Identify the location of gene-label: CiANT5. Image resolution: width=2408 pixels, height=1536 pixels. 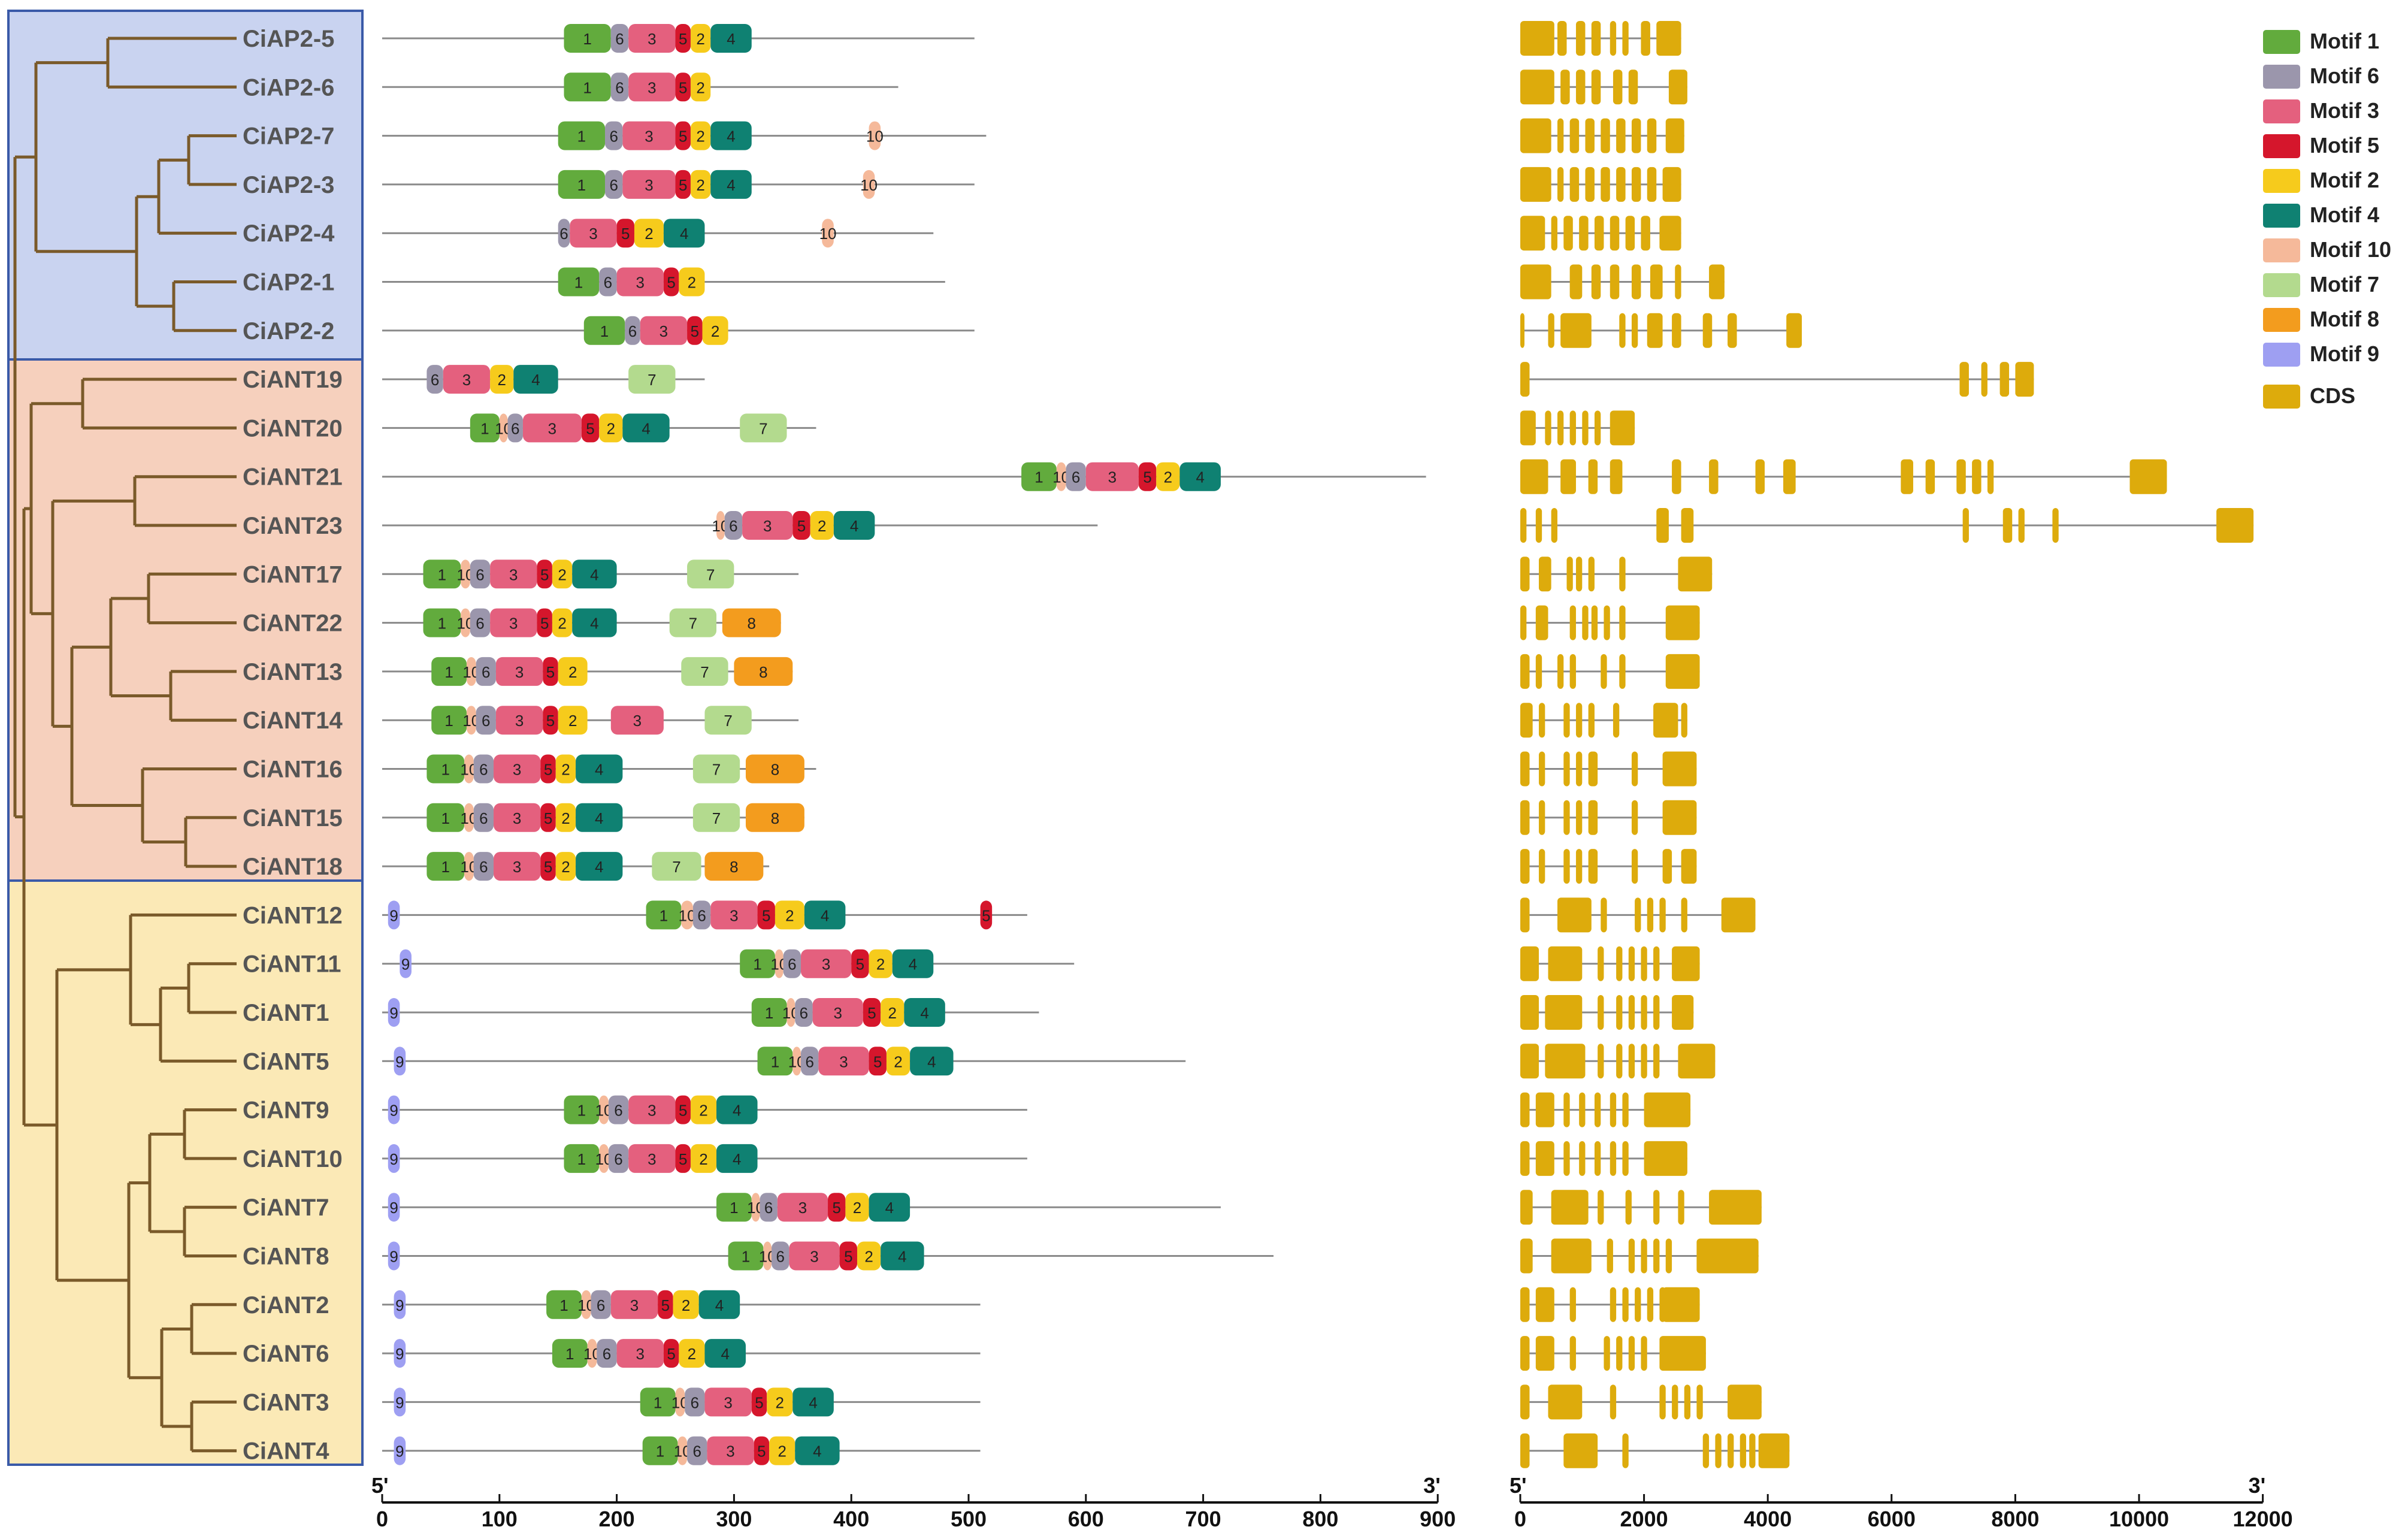
(286, 1061).